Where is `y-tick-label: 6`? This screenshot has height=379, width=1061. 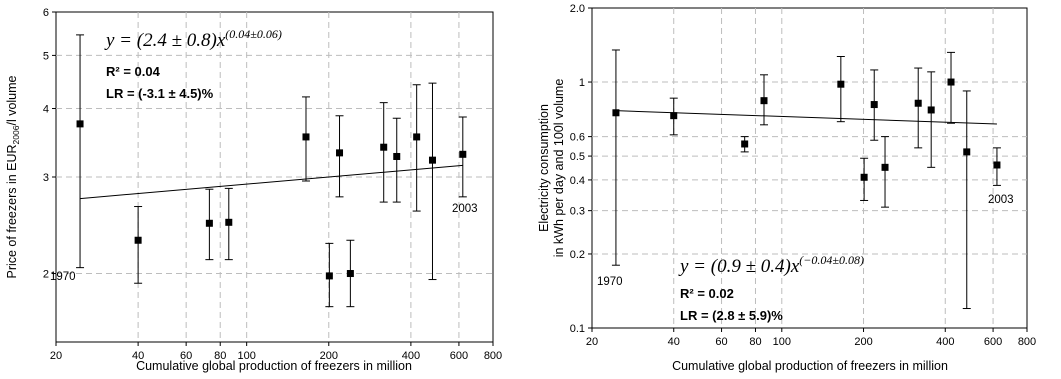 y-tick-label: 6 is located at coordinates (46, 13).